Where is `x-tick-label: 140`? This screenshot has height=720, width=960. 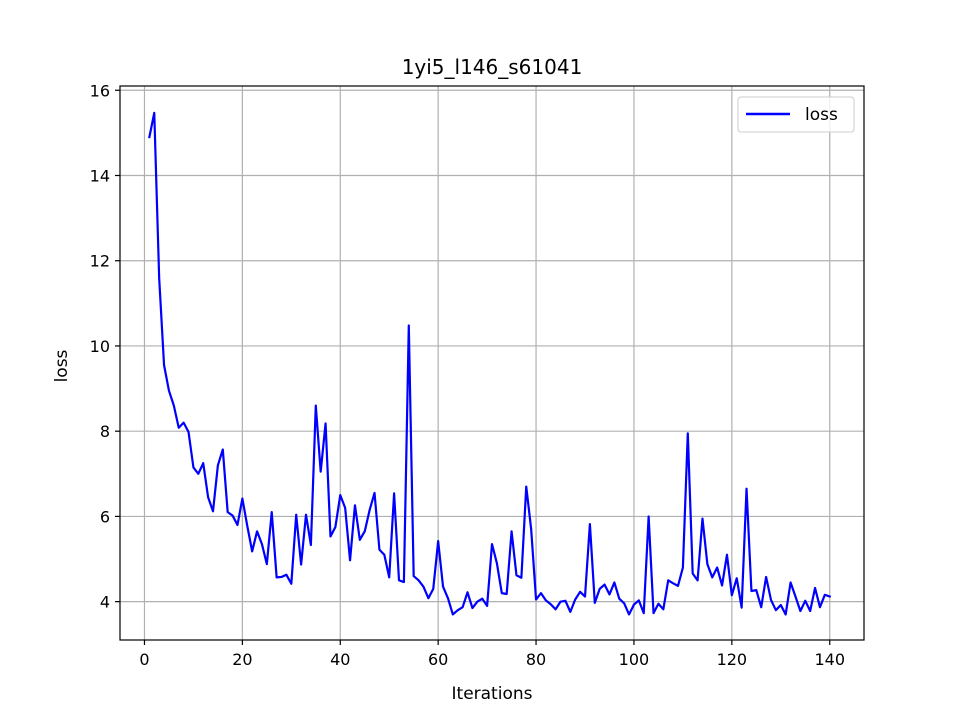 x-tick-label: 140 is located at coordinates (829, 659).